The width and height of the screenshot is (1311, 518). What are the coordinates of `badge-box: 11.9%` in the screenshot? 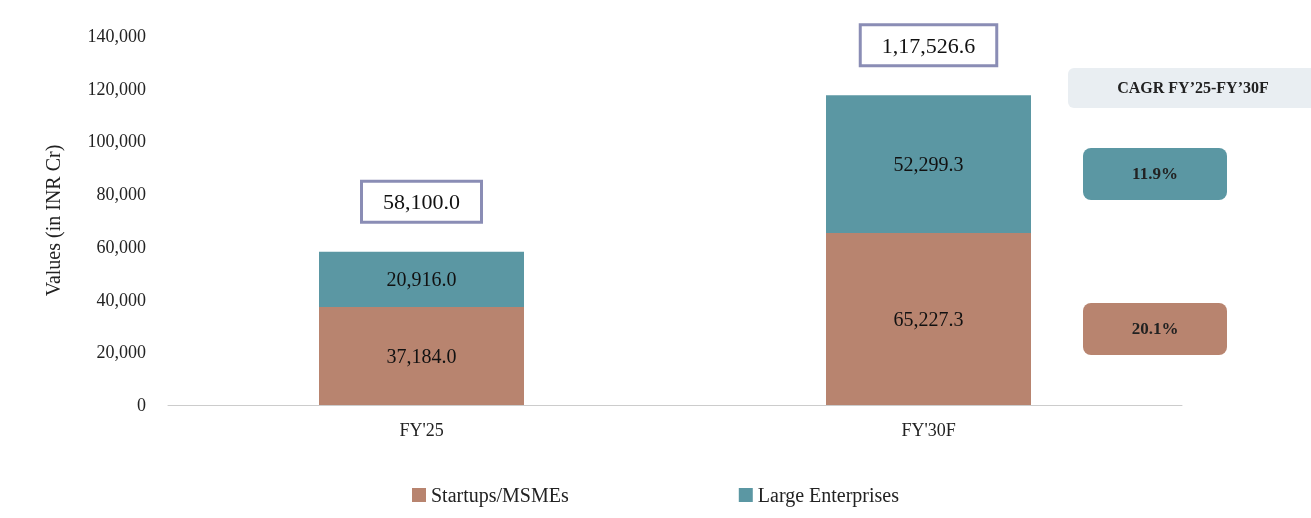 It's located at (1155, 174).